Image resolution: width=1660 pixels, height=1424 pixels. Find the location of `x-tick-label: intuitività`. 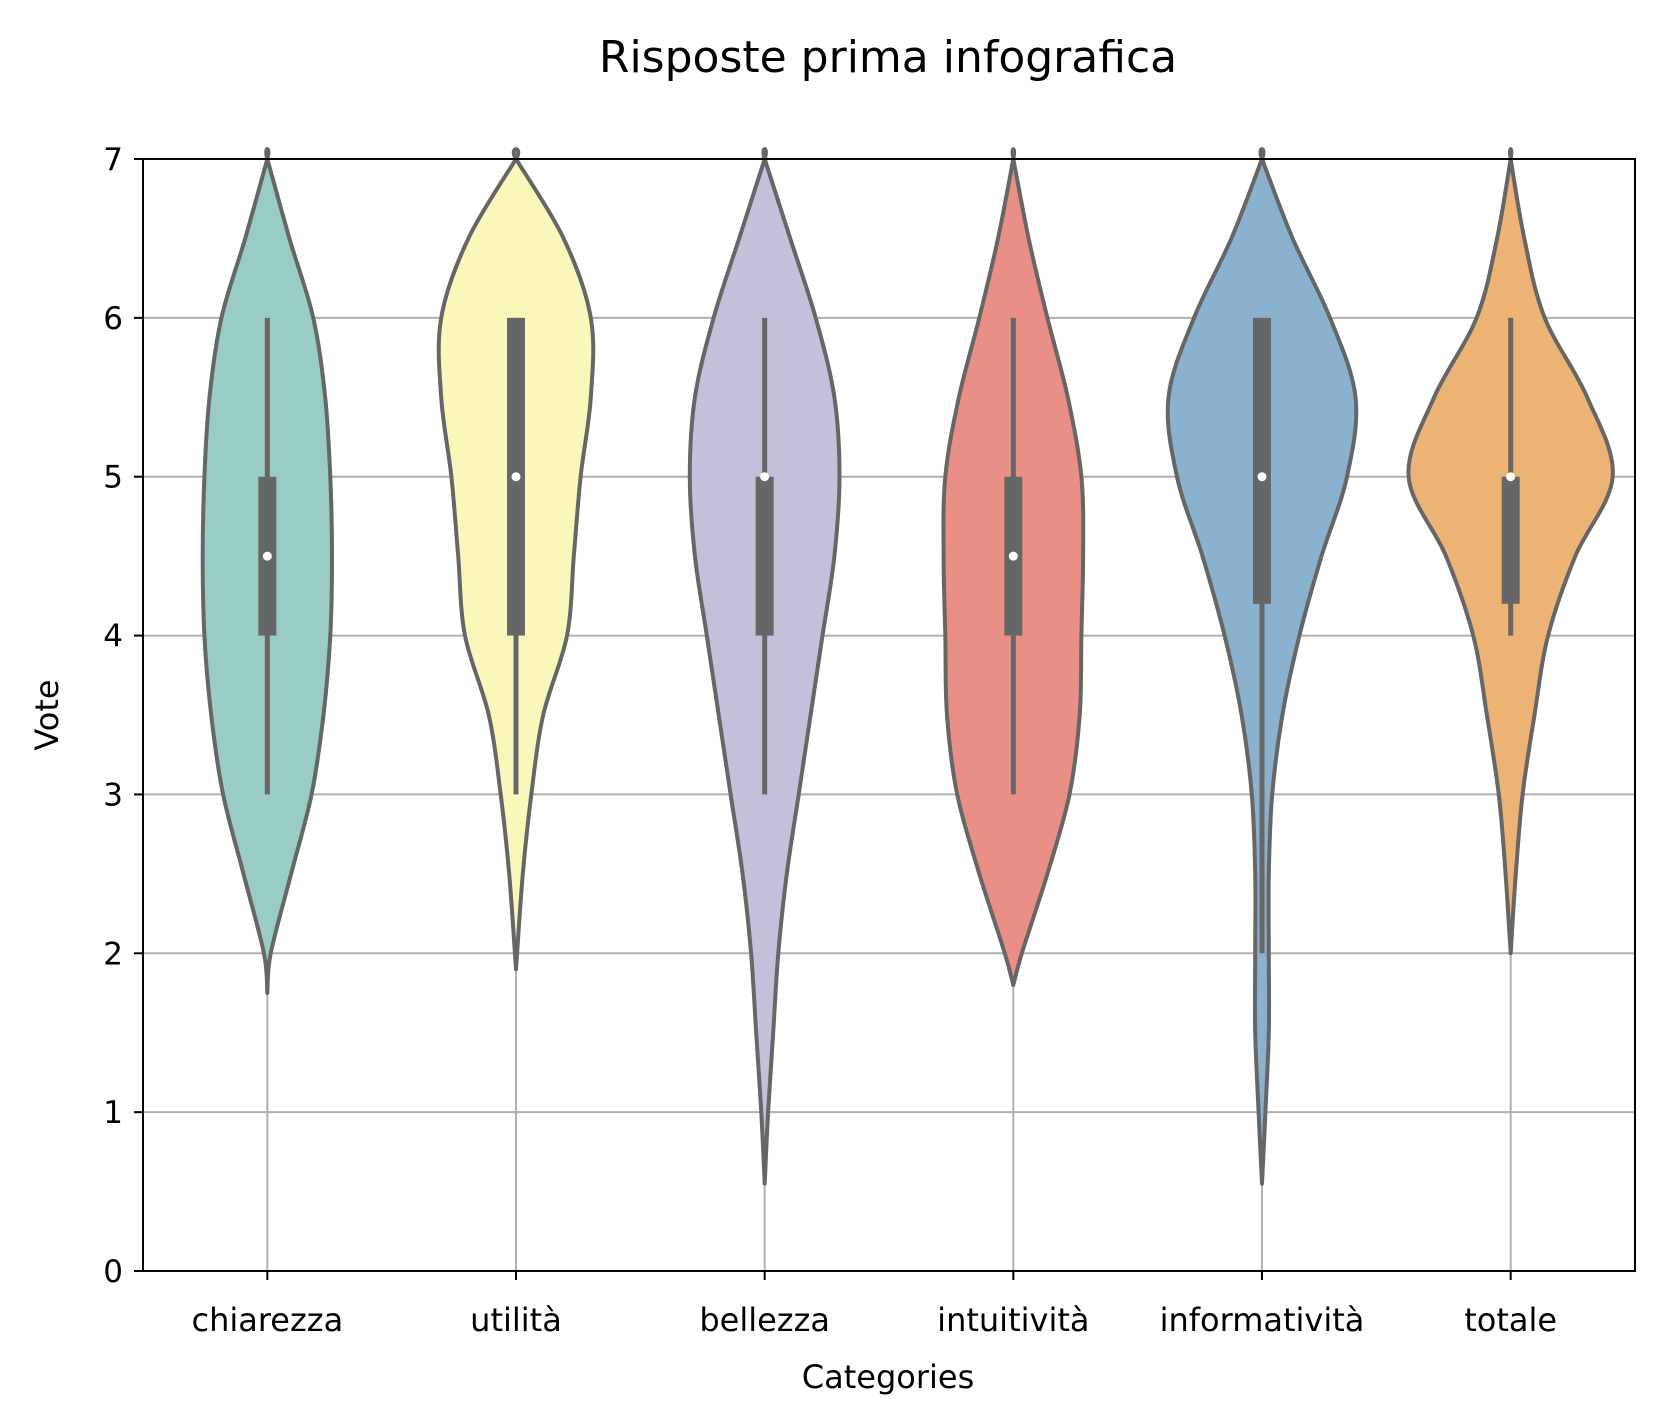

x-tick-label: intuitività is located at coordinates (1013, 1320).